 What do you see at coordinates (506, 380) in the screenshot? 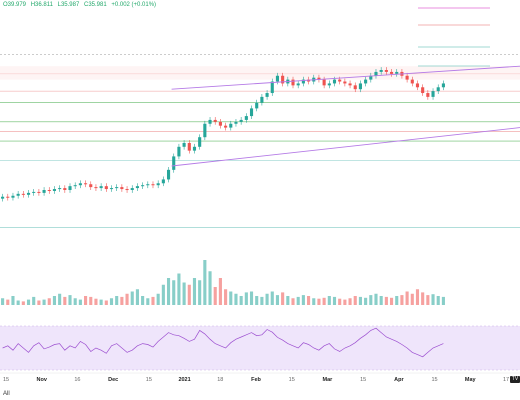
I see `x-tick-label: 17` at bounding box center [506, 380].